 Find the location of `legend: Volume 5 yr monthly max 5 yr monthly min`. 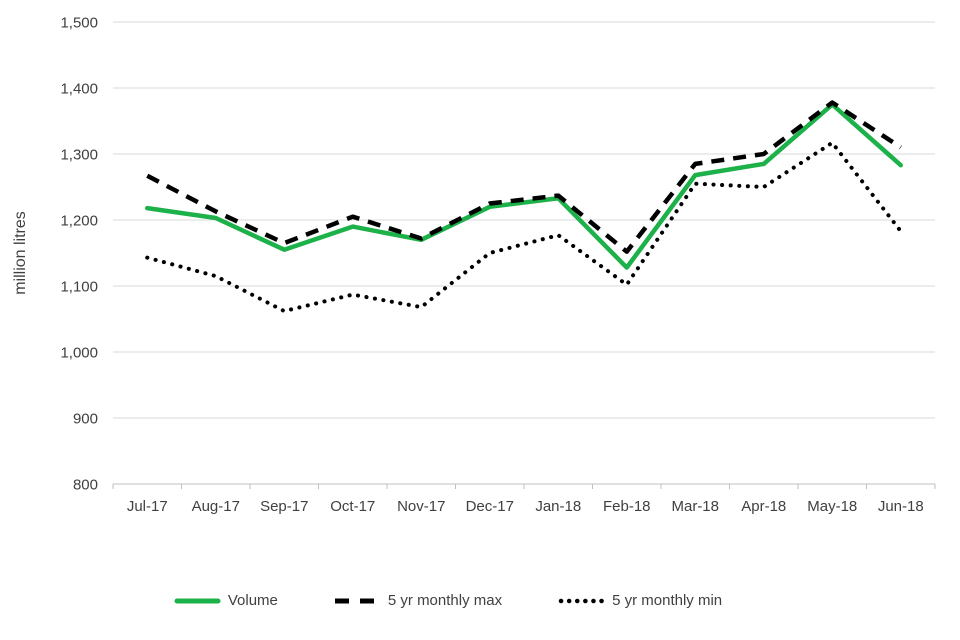

legend: Volume 5 yr monthly max 5 yr monthly min is located at coordinates (464, 600).